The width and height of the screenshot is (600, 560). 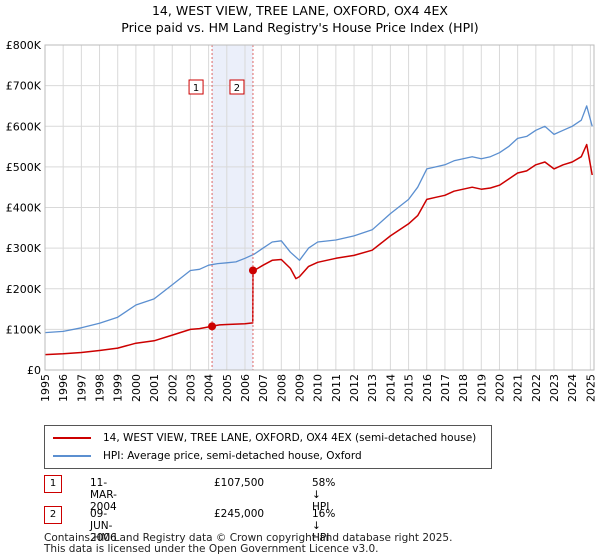 I want to click on sale-marker-label: 2, so click(x=237, y=88).